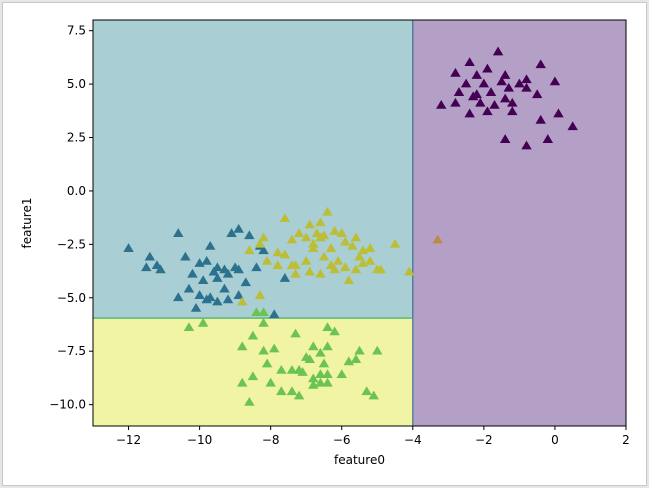  What do you see at coordinates (626, 440) in the screenshot?
I see `x-tick-label: 2` at bounding box center [626, 440].